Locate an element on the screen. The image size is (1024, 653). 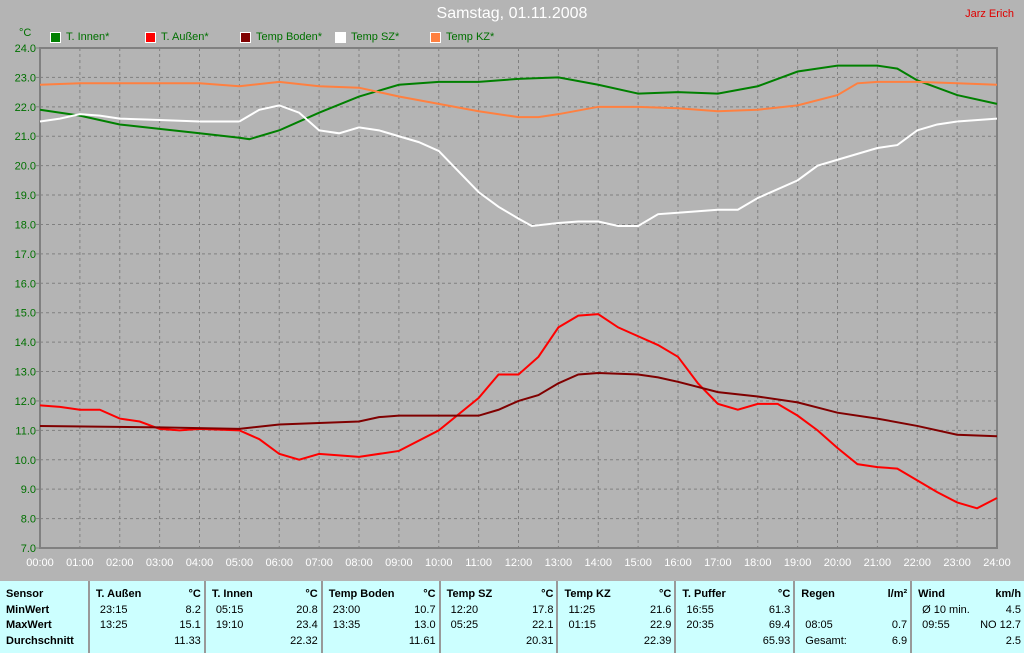
cell-value: 6.9 is located at coordinates (899, 640).